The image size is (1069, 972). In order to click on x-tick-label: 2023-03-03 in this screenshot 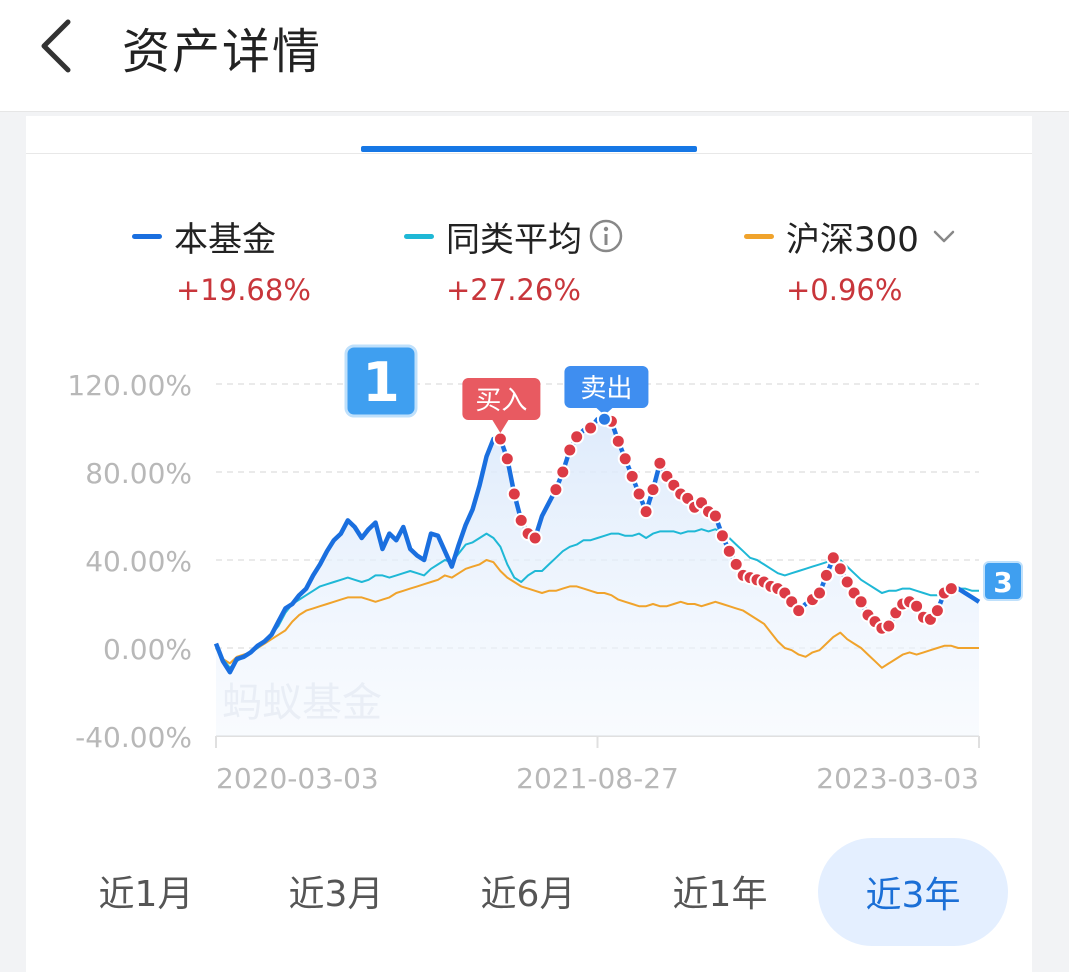, I will do `click(897, 778)`.